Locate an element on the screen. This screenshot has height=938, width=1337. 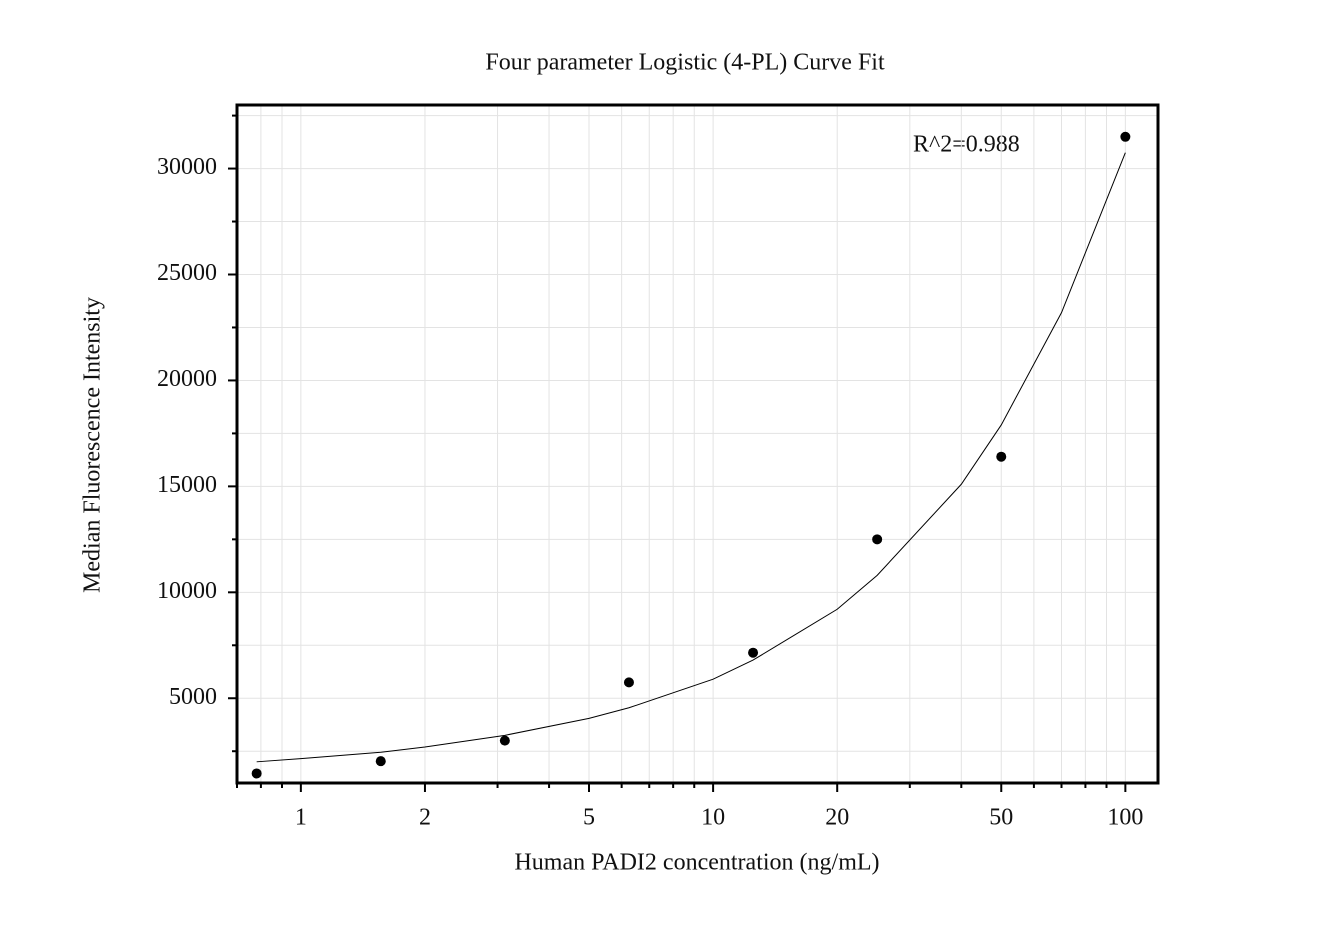
y-tick-label: 30000 is located at coordinates (187, 167).